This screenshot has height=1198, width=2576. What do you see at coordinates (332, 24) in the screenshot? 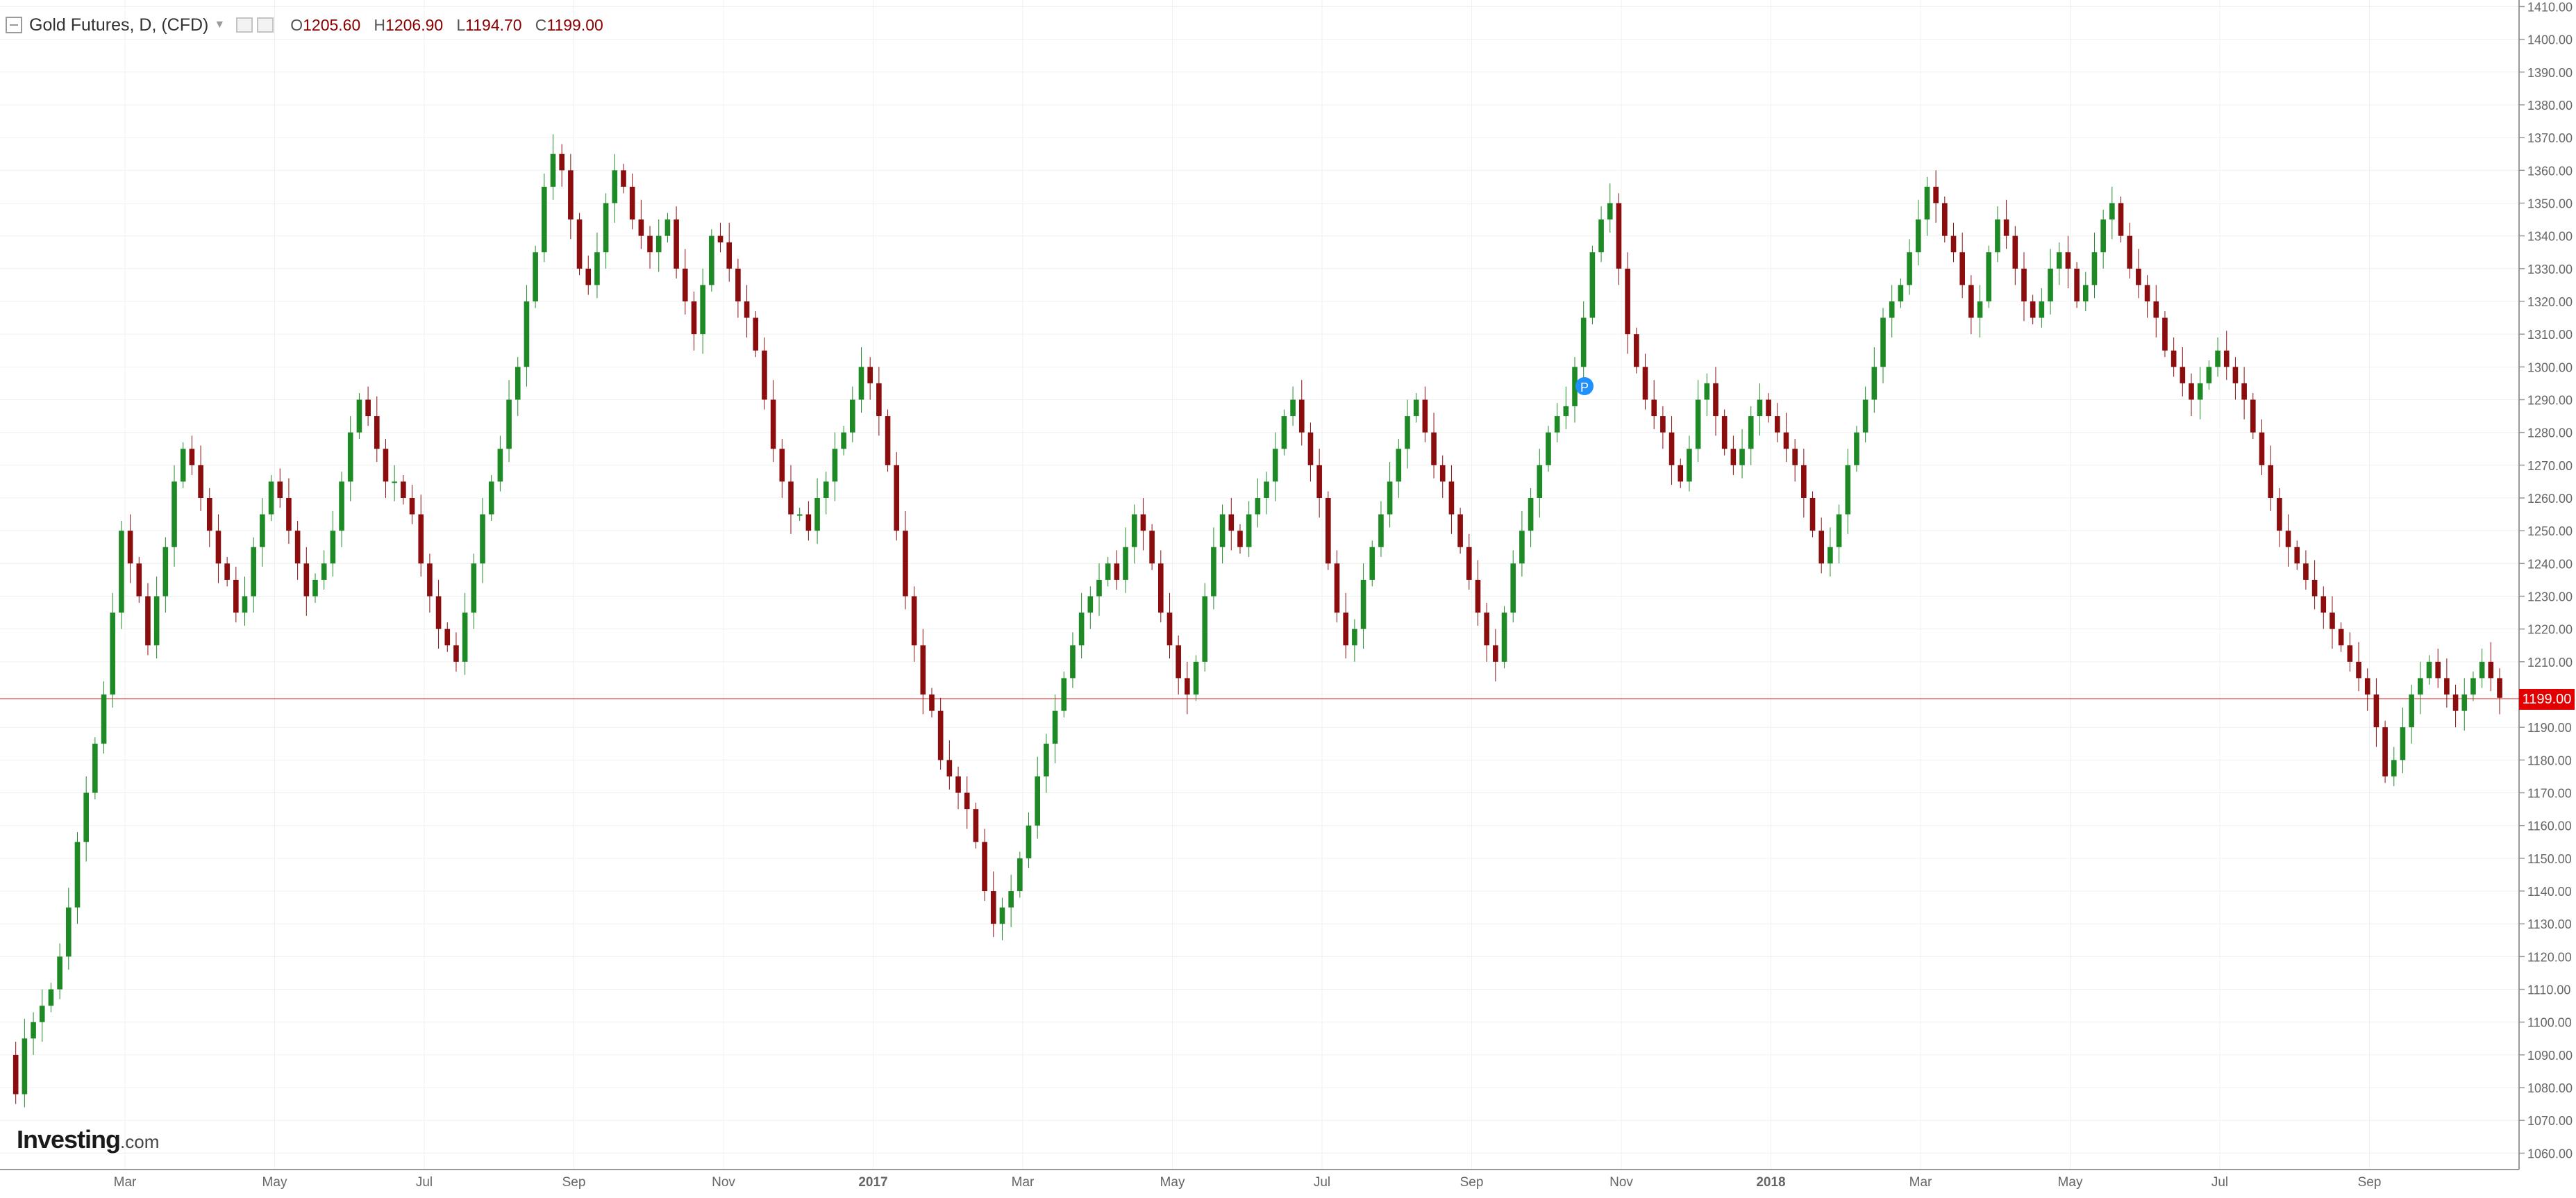
I see `open-value: 1205.60` at bounding box center [332, 24].